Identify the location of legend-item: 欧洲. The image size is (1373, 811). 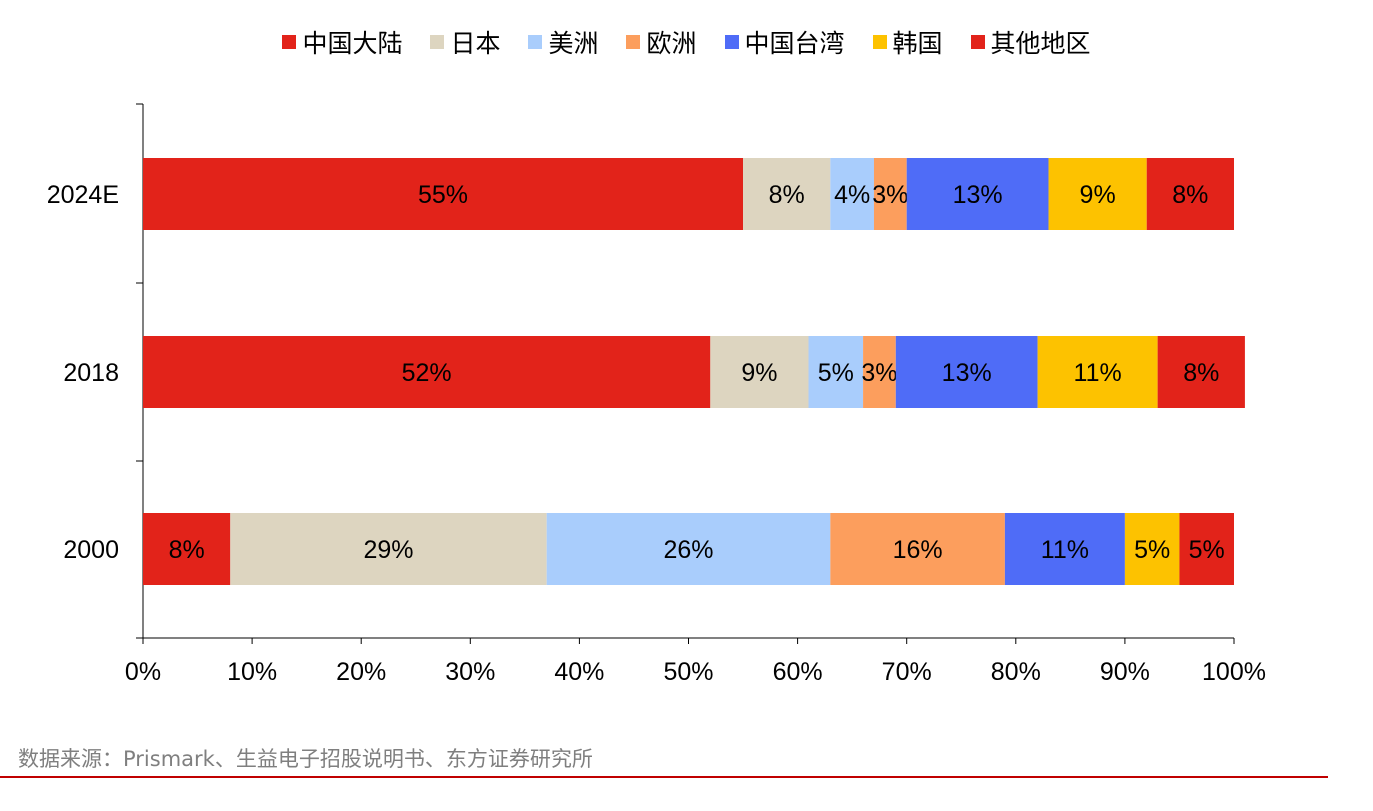
(661, 42).